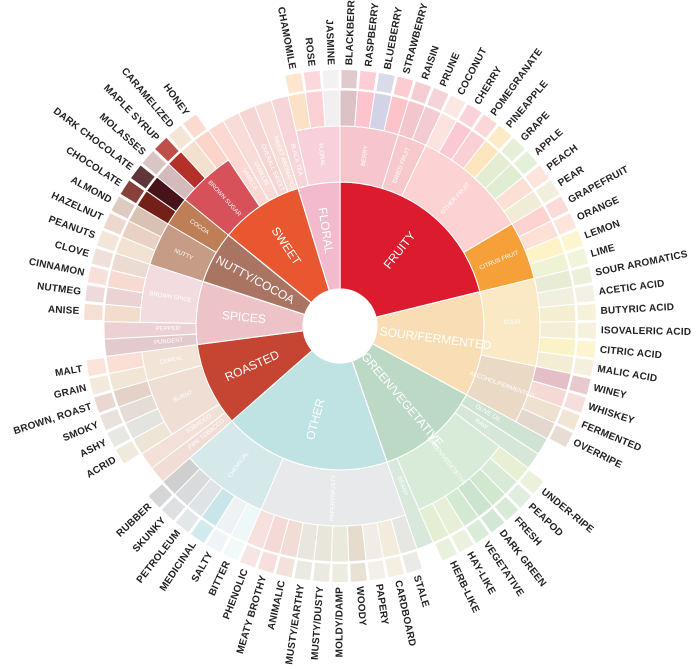 The image size is (700, 669). I want to click on leaf-tab-peach, so click(537, 177).